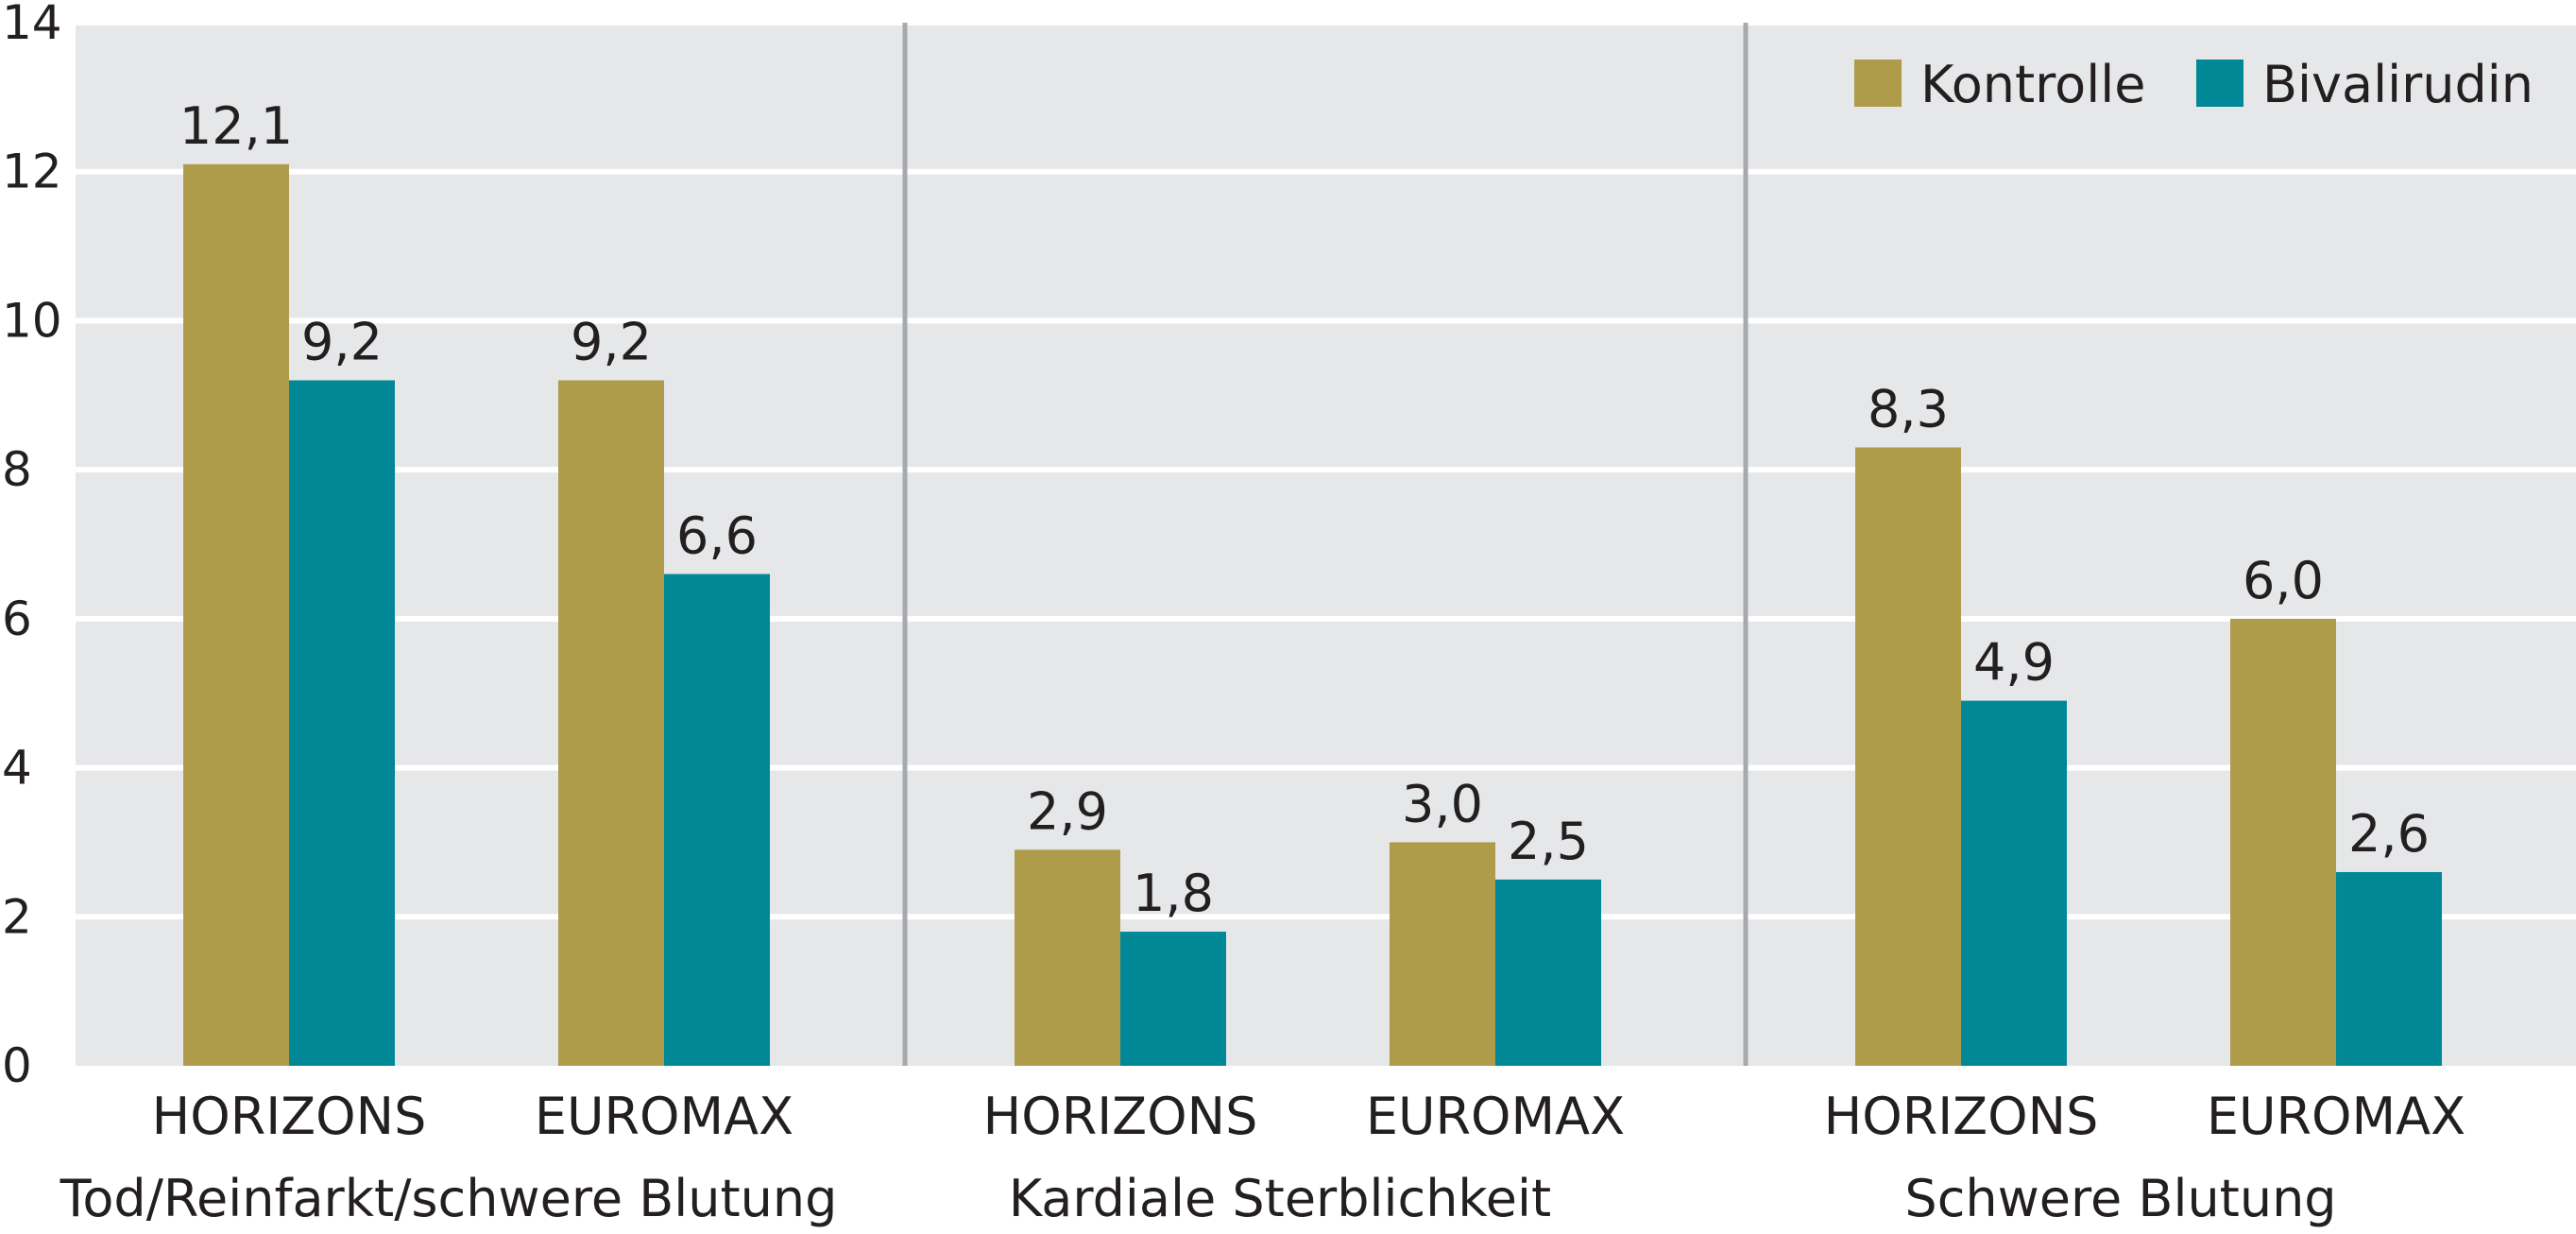 The image size is (2576, 1234). I want to click on legend-swatch-bivalirudin, so click(2220, 83).